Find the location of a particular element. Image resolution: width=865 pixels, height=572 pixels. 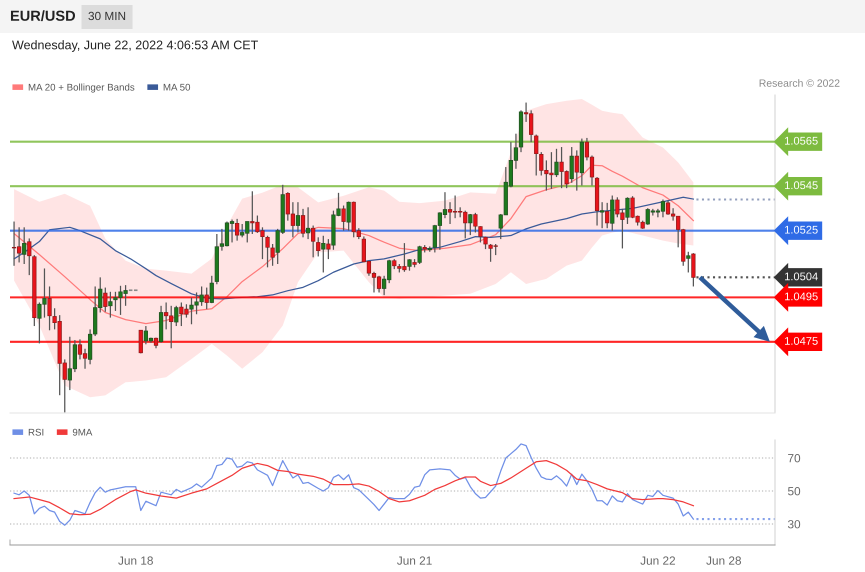

x-tick-label: Jun 28 is located at coordinates (724, 560).